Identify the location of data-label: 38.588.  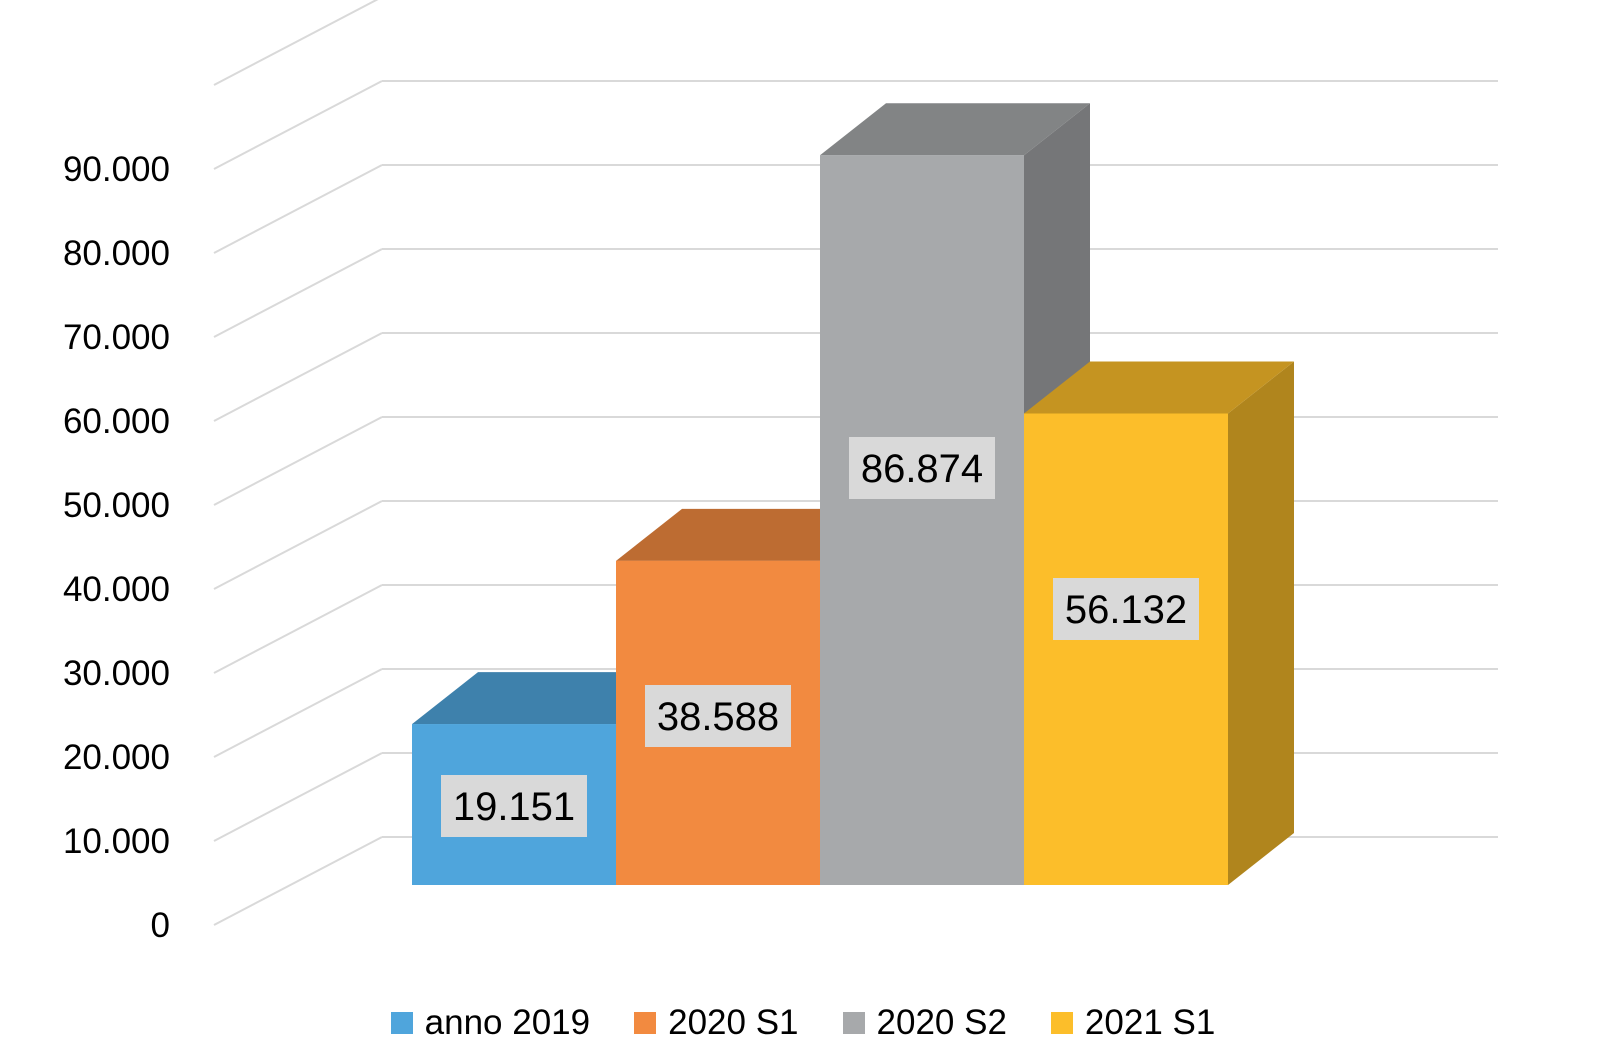
(718, 717).